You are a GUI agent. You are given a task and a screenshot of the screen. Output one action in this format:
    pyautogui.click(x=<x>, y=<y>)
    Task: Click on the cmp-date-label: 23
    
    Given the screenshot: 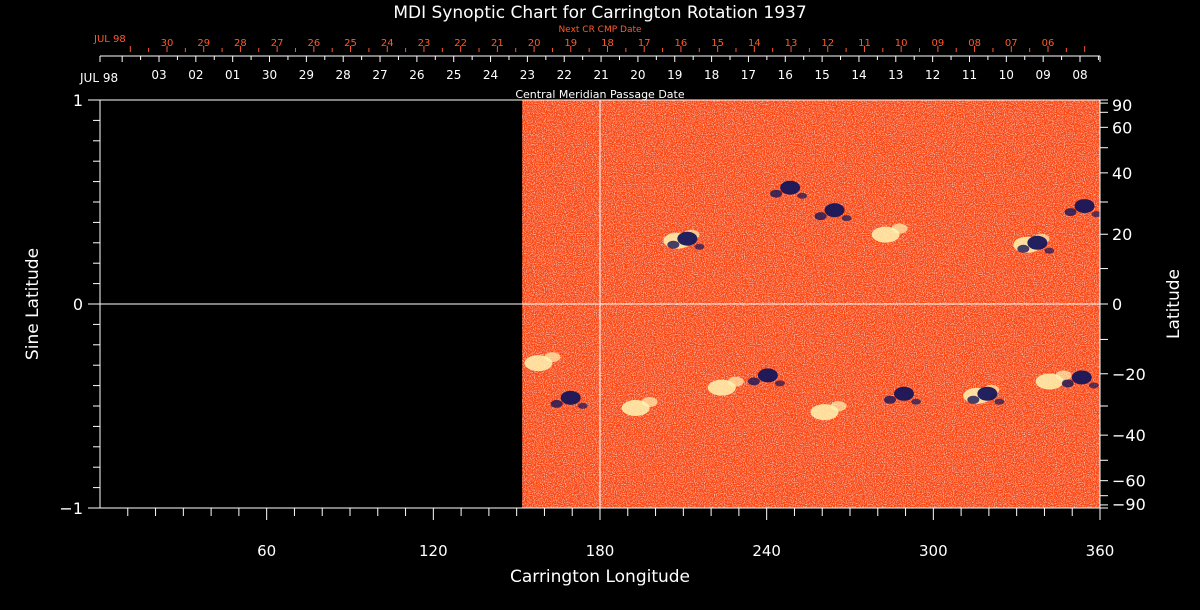 What is the action you would take?
    pyautogui.click(x=527, y=75)
    